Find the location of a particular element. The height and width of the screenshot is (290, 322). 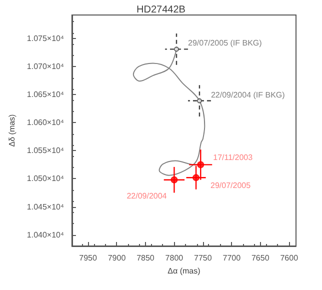

x-tick-label: 7700 is located at coordinates (232, 258).